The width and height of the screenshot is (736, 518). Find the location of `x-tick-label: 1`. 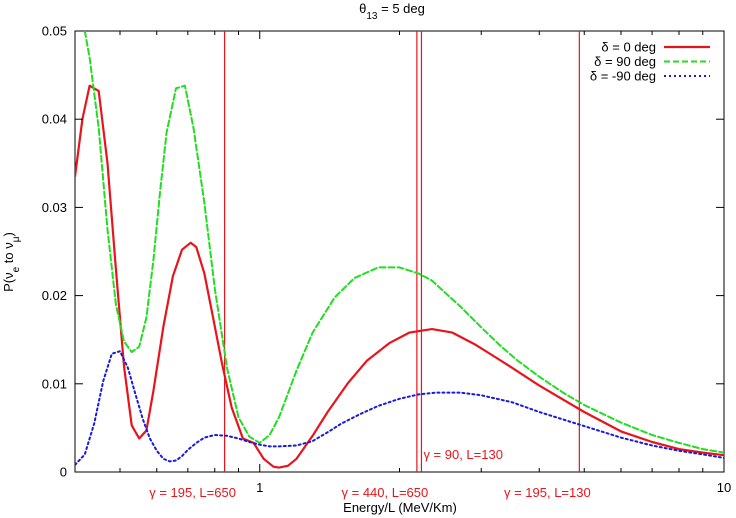

x-tick-label: 1 is located at coordinates (259, 487).